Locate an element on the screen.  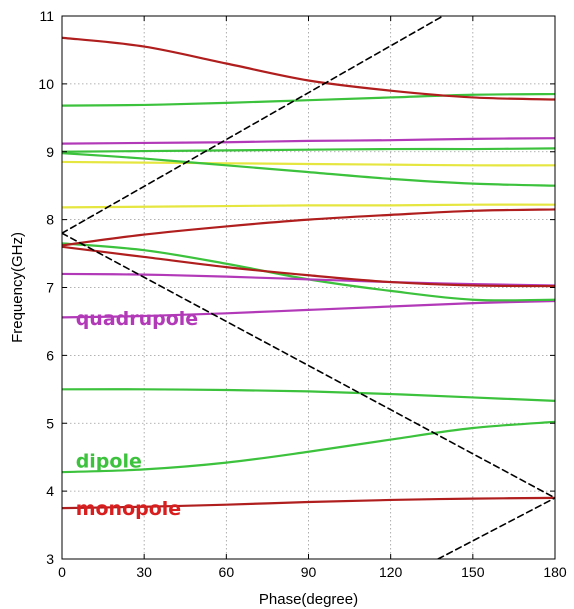
annotation-quadrupole: quadrupole is located at coordinates (137, 319).